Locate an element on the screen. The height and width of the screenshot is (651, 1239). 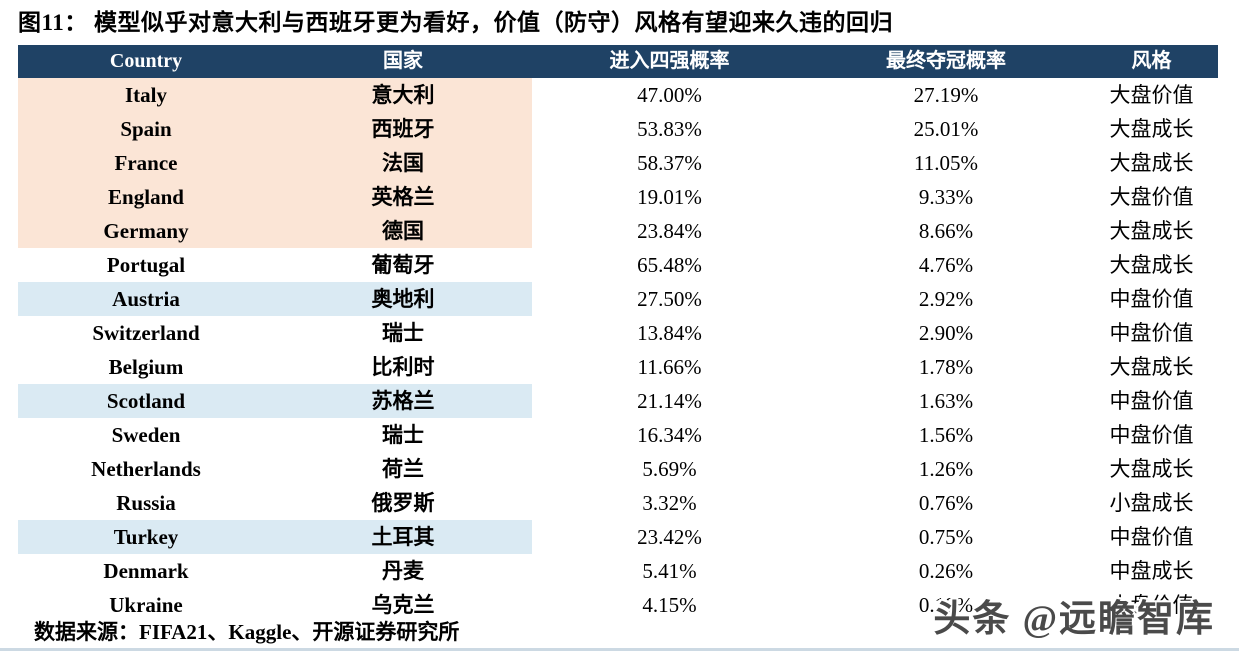
country-cn-cell: 葡萄牙 is located at coordinates (403, 265).